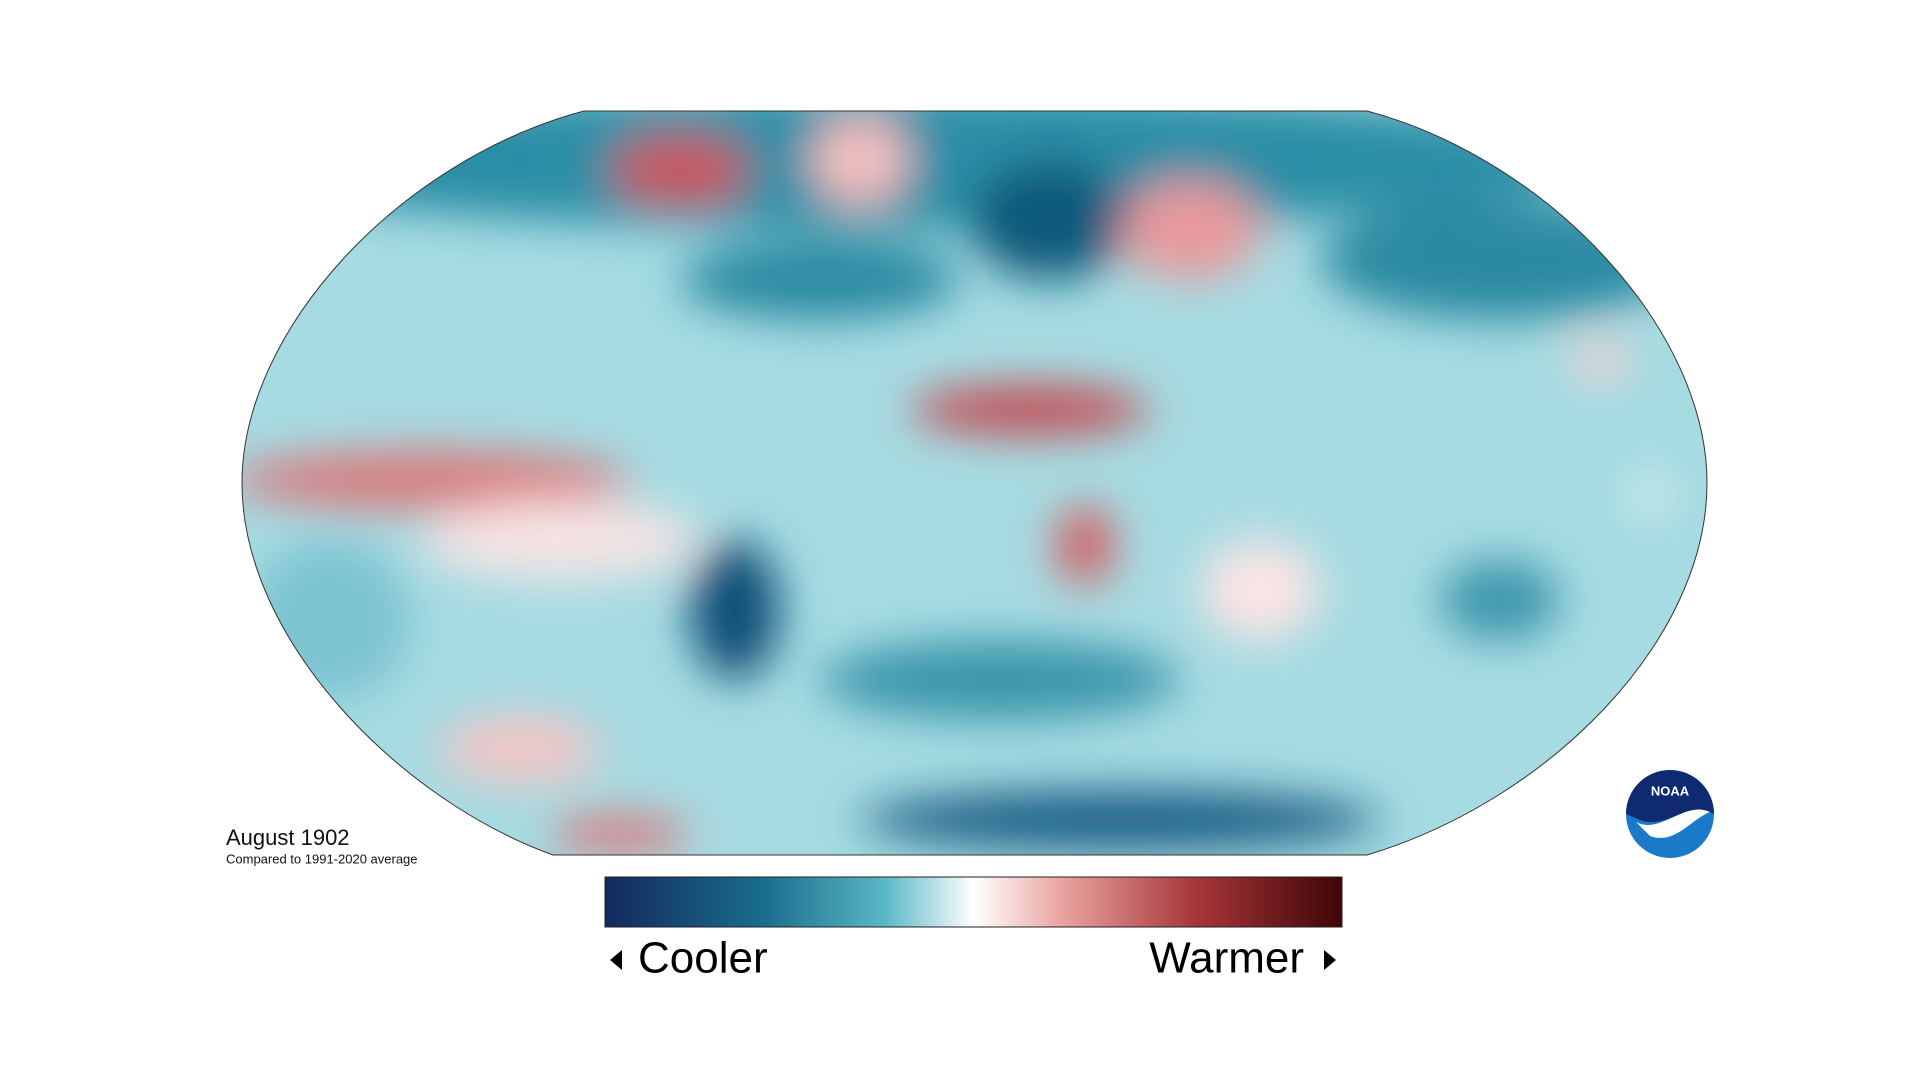  I want to click on map-subtitle: Compared to 1991-2020 average, so click(322, 858).